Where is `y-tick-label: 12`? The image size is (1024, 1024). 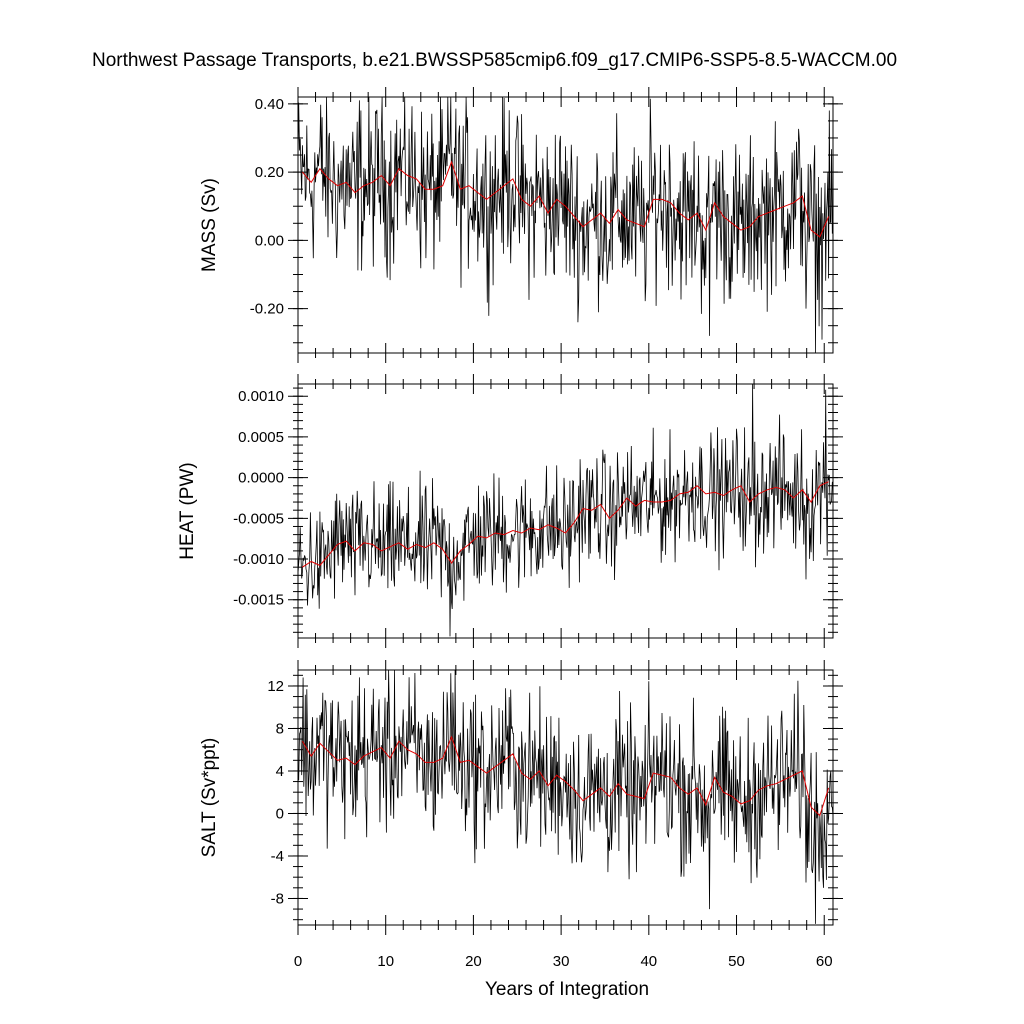
y-tick-label: 12 is located at coordinates (275, 686).